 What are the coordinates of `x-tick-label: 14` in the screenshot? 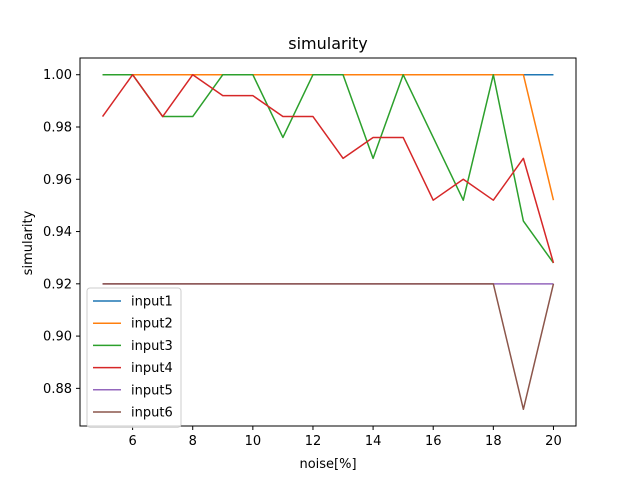 It's located at (373, 441).